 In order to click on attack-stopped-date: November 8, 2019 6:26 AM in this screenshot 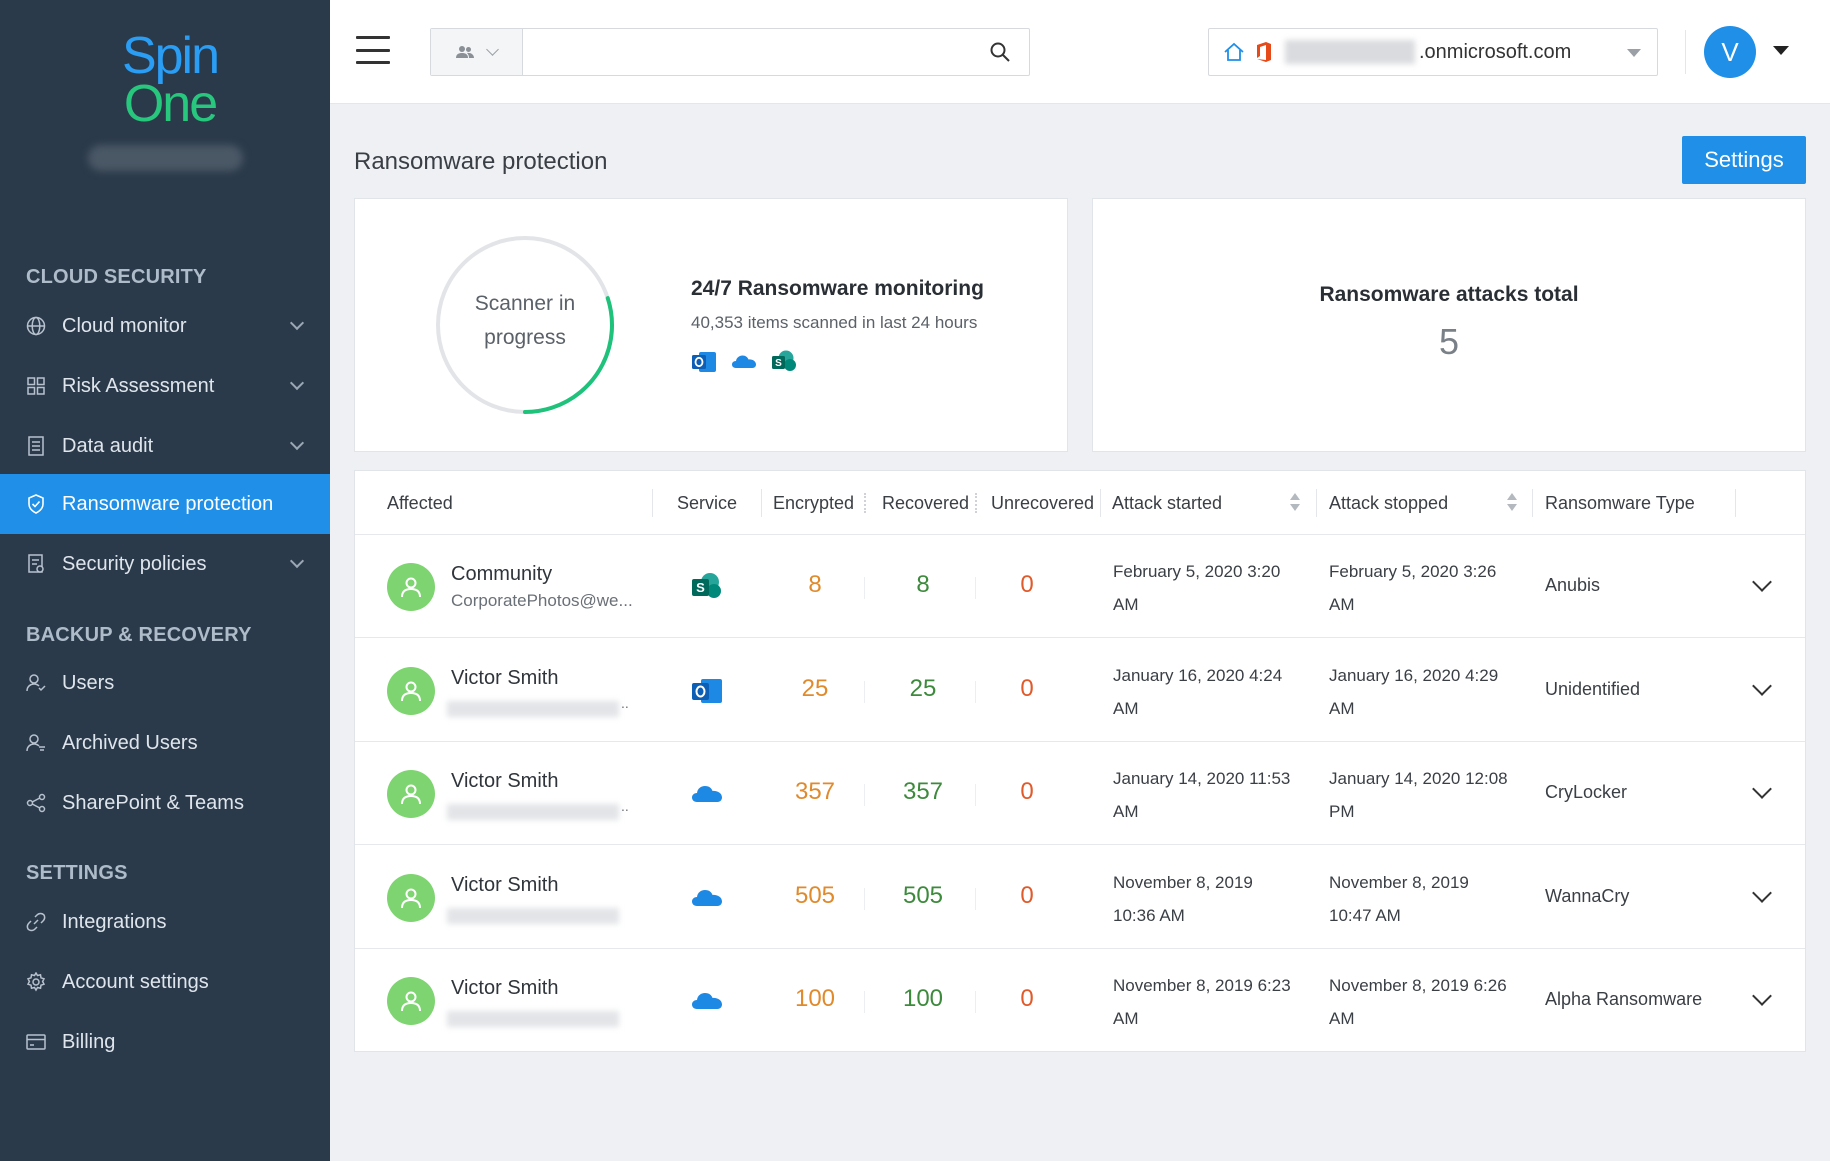, I will do `click(1424, 1002)`.